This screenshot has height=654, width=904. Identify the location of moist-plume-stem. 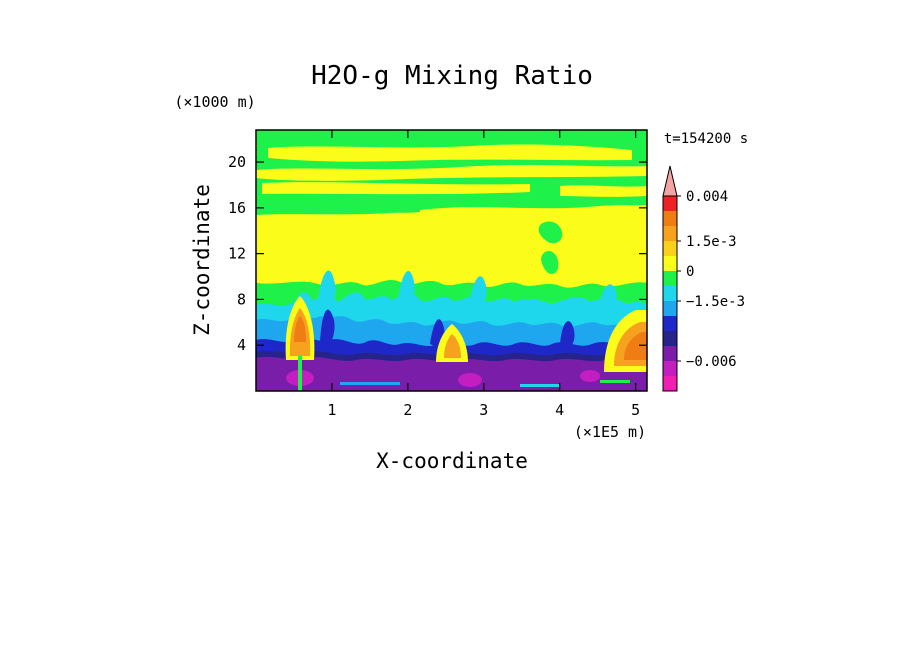
(300, 373).